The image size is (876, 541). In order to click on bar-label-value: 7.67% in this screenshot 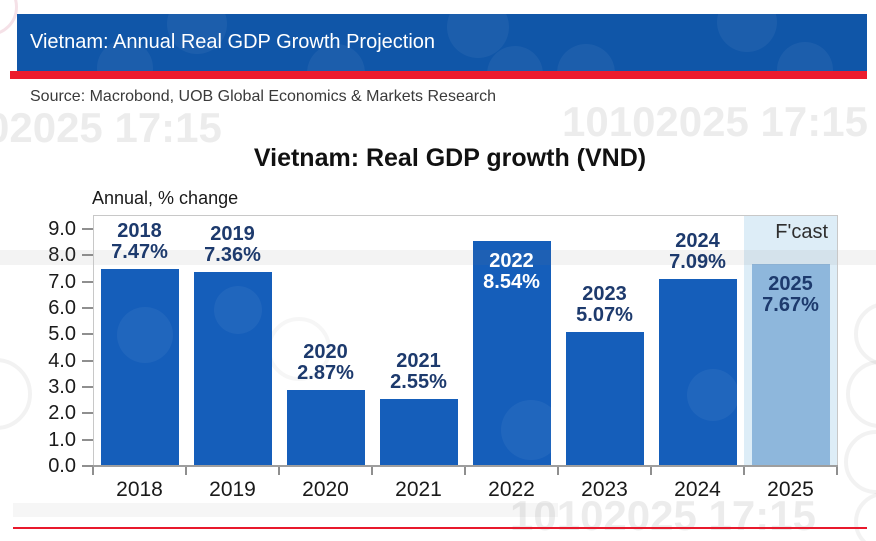, I will do `click(790, 304)`.